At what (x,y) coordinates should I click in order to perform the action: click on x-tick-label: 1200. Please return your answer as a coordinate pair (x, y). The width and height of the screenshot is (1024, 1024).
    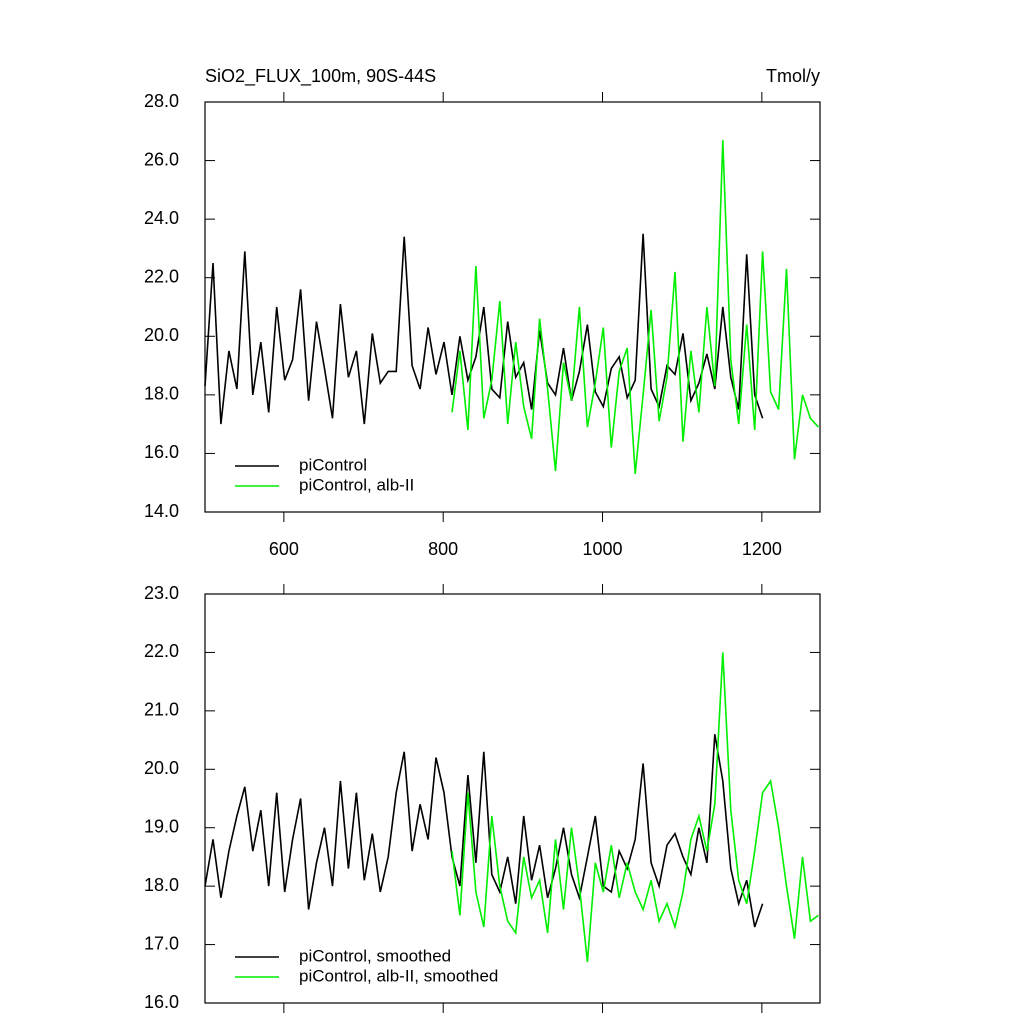
    Looking at the image, I should click on (762, 549).